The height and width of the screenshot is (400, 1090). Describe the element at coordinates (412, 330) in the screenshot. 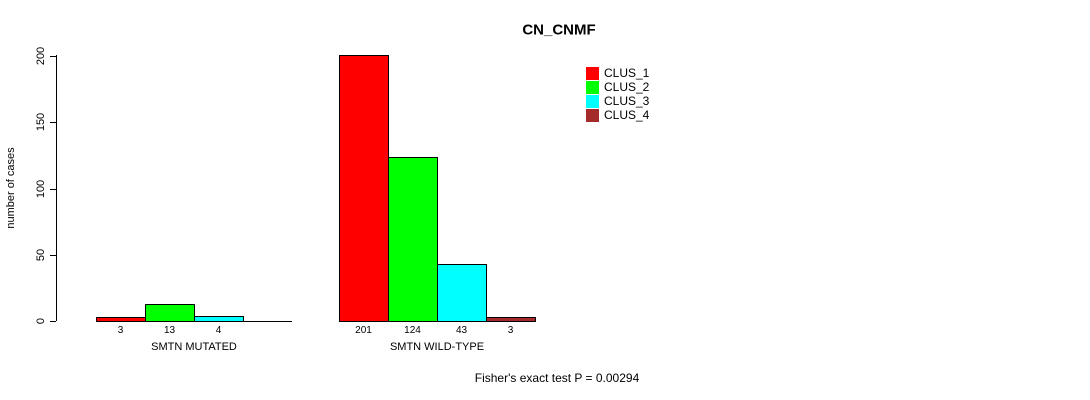

I see `bar-value-label: 124` at that location.